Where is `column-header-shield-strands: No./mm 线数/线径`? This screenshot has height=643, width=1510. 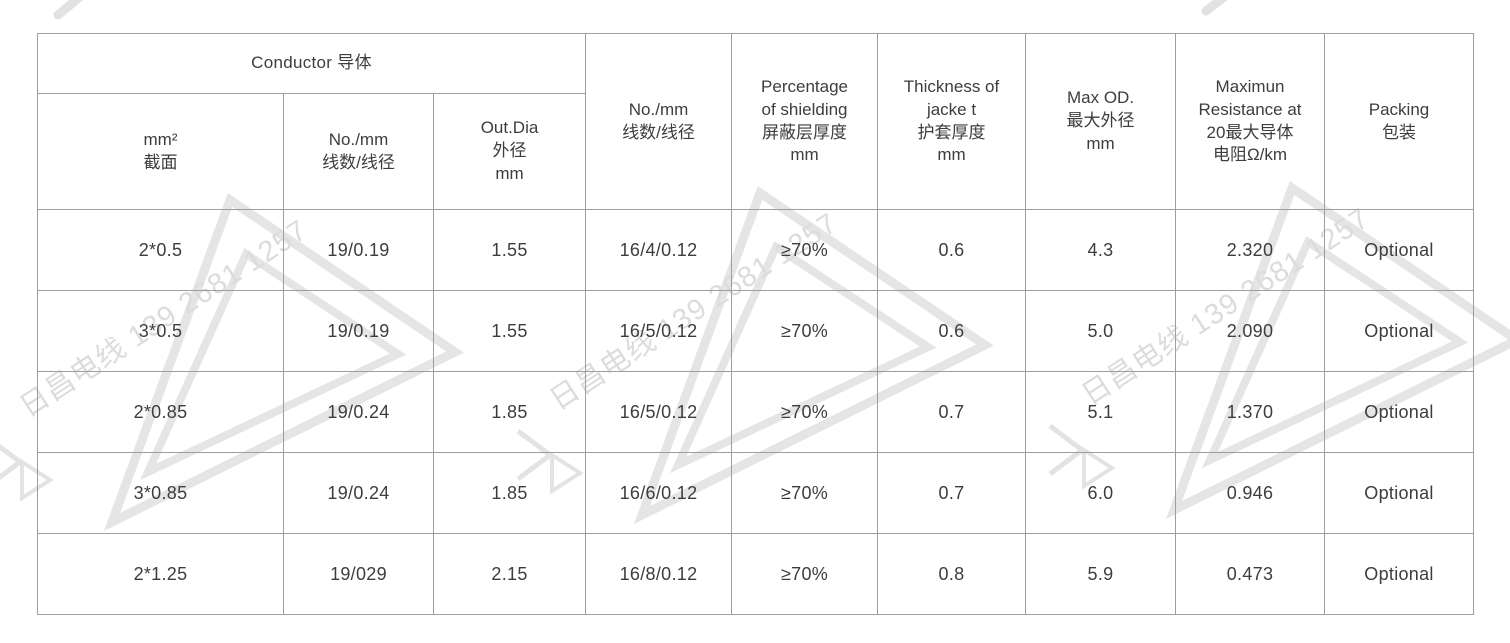
column-header-shield-strands: No./mm 线数/线径 is located at coordinates (659, 121).